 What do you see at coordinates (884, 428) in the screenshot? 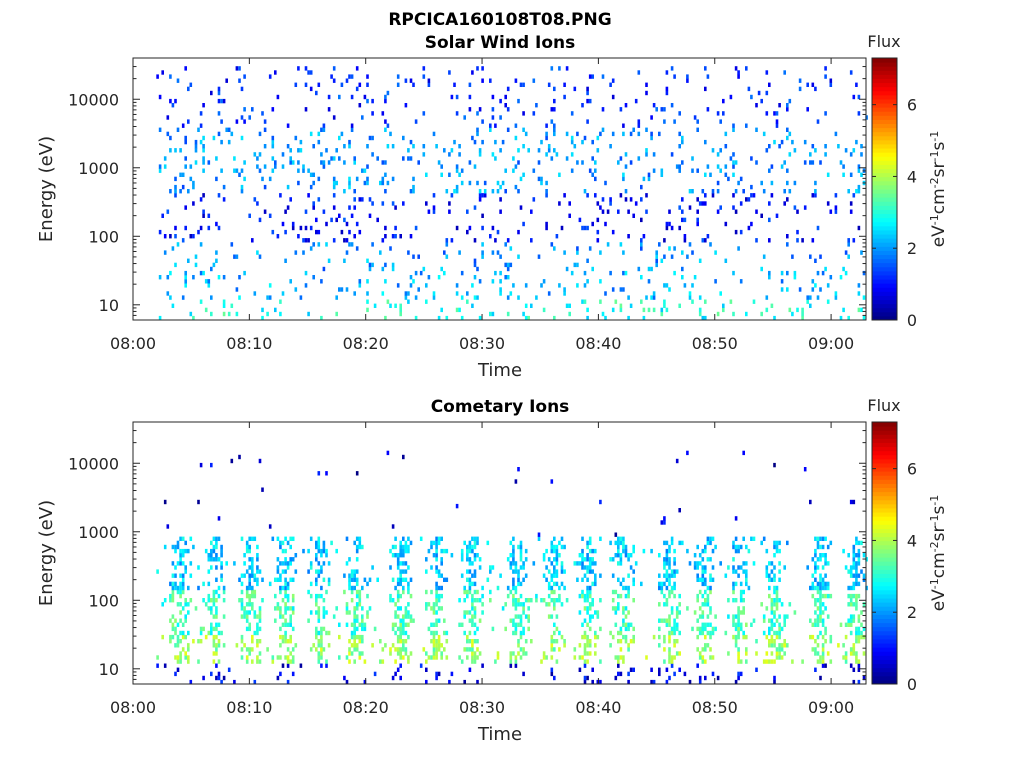
I see `colorbar-segment` at bounding box center [884, 428].